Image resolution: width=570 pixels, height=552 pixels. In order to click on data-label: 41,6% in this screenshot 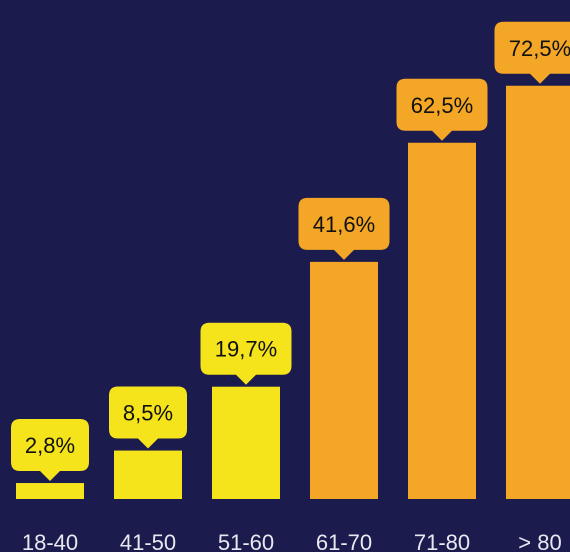, I will do `click(344, 224)`.